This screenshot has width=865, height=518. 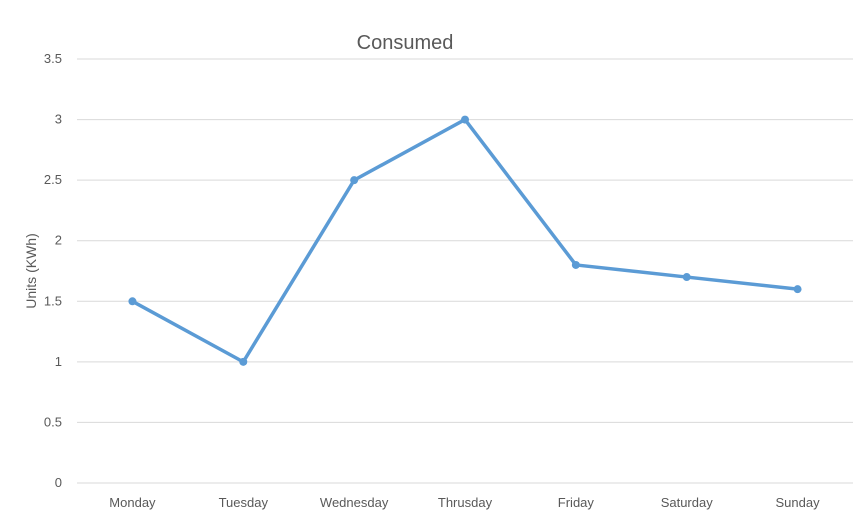 What do you see at coordinates (354, 502) in the screenshot?
I see `x-tick-label: Wednesday` at bounding box center [354, 502].